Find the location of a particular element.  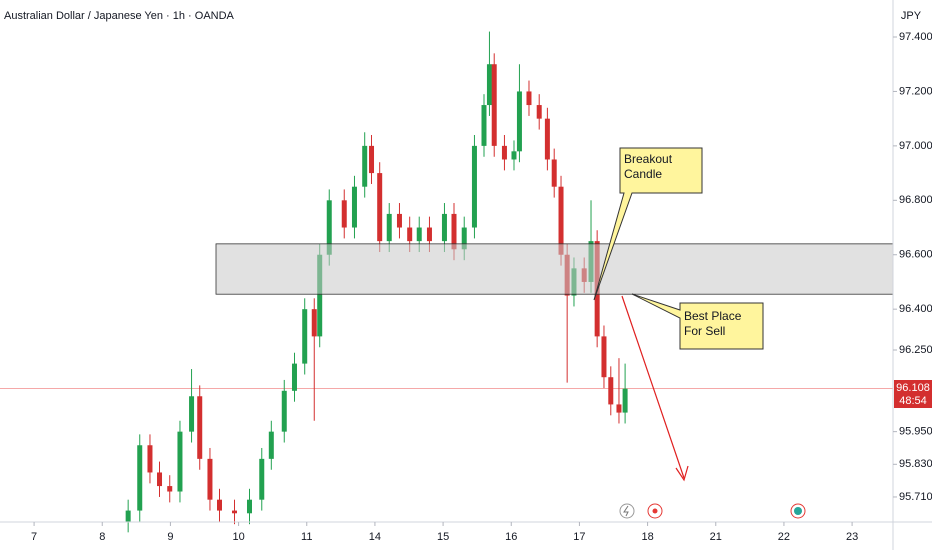

x-tick-label: 8 is located at coordinates (102, 537).